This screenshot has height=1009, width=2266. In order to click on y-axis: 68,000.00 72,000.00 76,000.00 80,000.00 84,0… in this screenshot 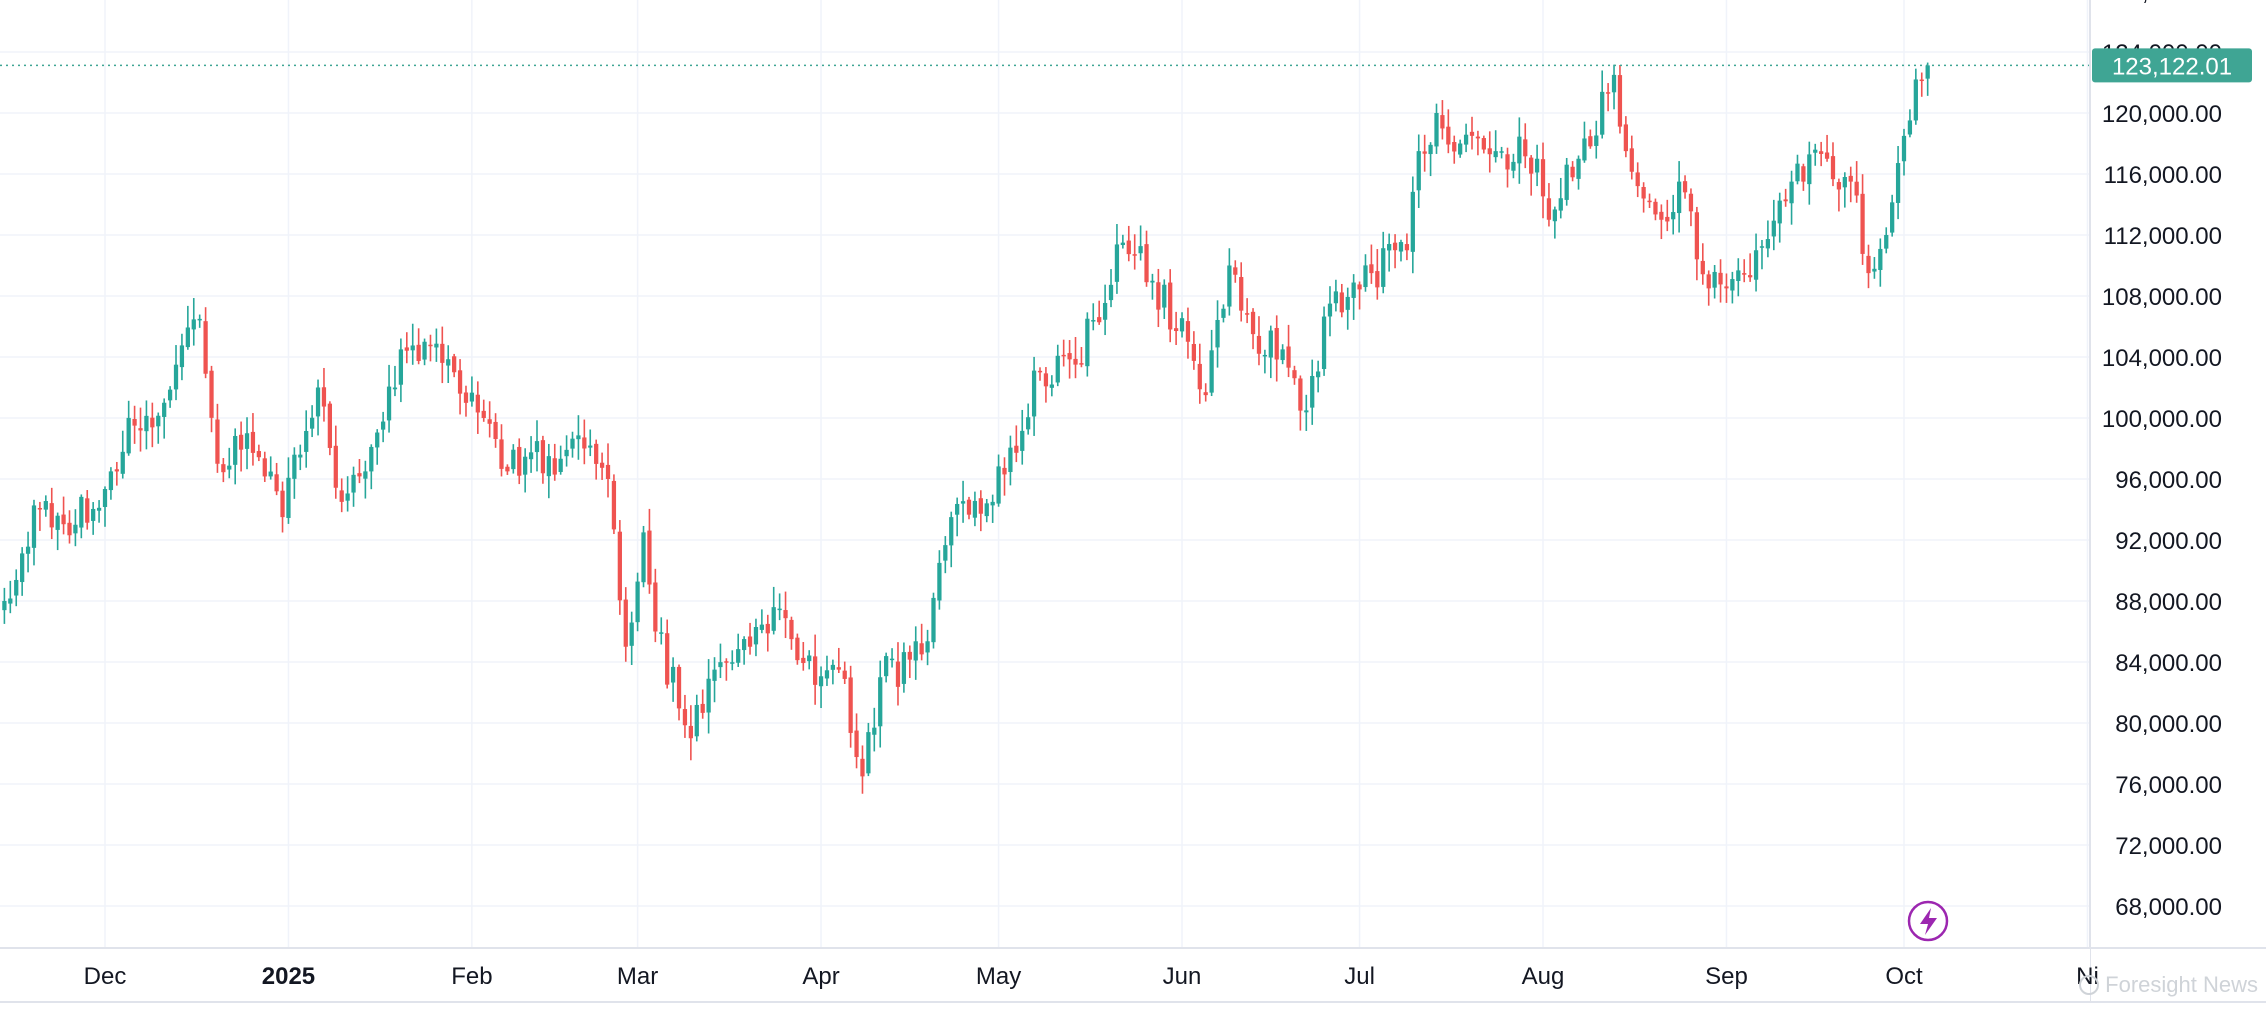, I will do `click(2177, 502)`.